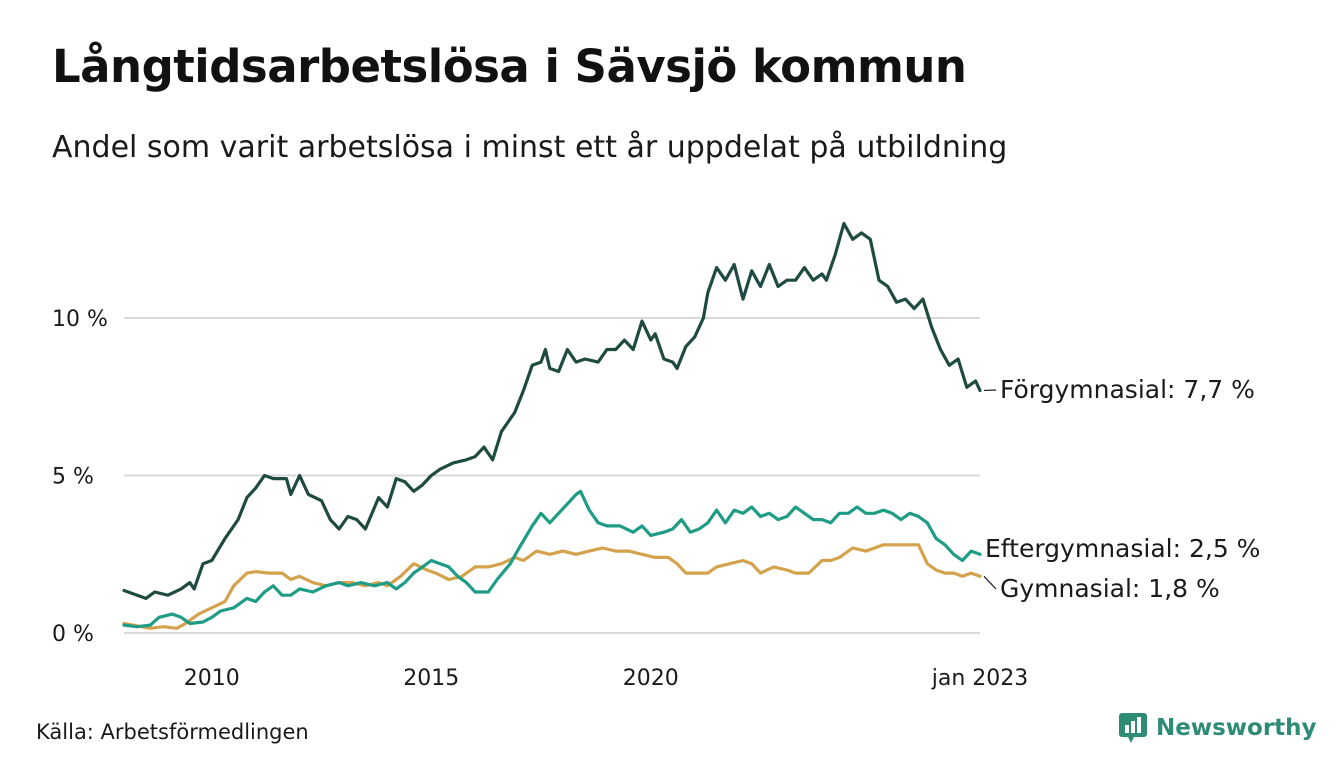 This screenshot has width=1340, height=780. I want to click on eftergymnasial-series-line, so click(552, 559).